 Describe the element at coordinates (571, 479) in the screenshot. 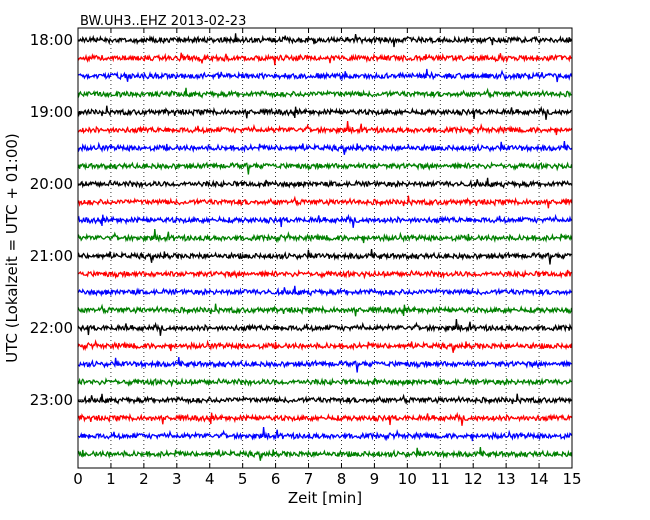

I see `x-tick-label: 15` at that location.